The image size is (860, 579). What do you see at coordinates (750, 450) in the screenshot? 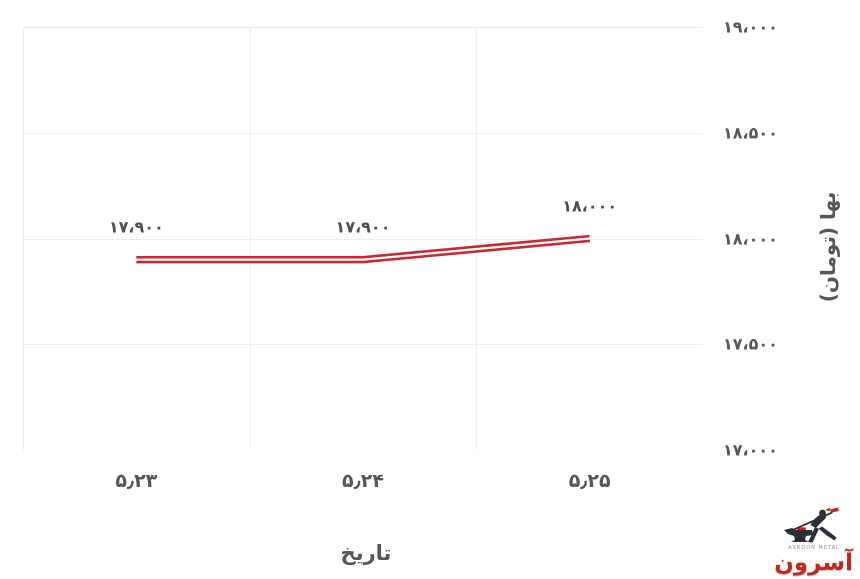
I see `y-tick-label: ۱۷،۰۰۰` at bounding box center [750, 450].